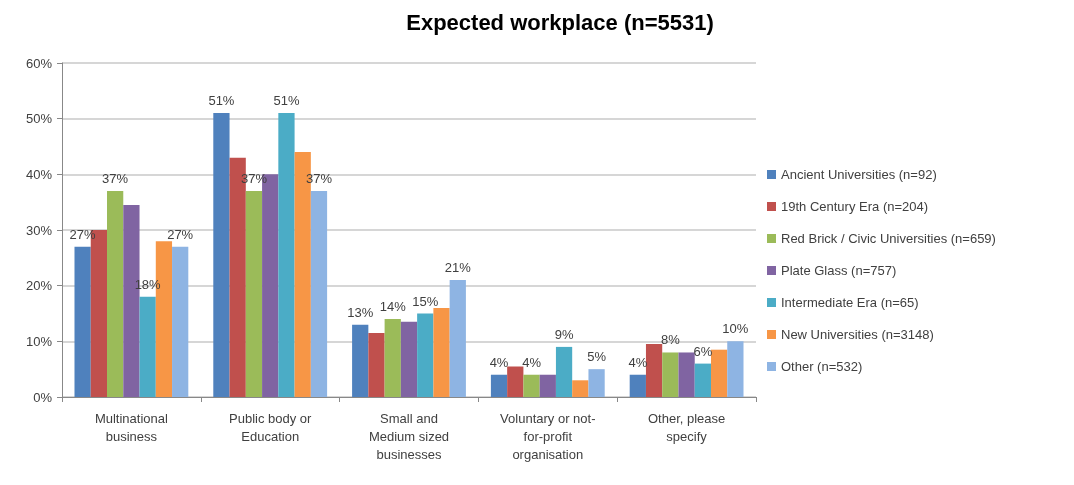 This screenshot has width=1074, height=485. I want to click on x-tick-label: Small and Medium sized businesses, so click(409, 436).